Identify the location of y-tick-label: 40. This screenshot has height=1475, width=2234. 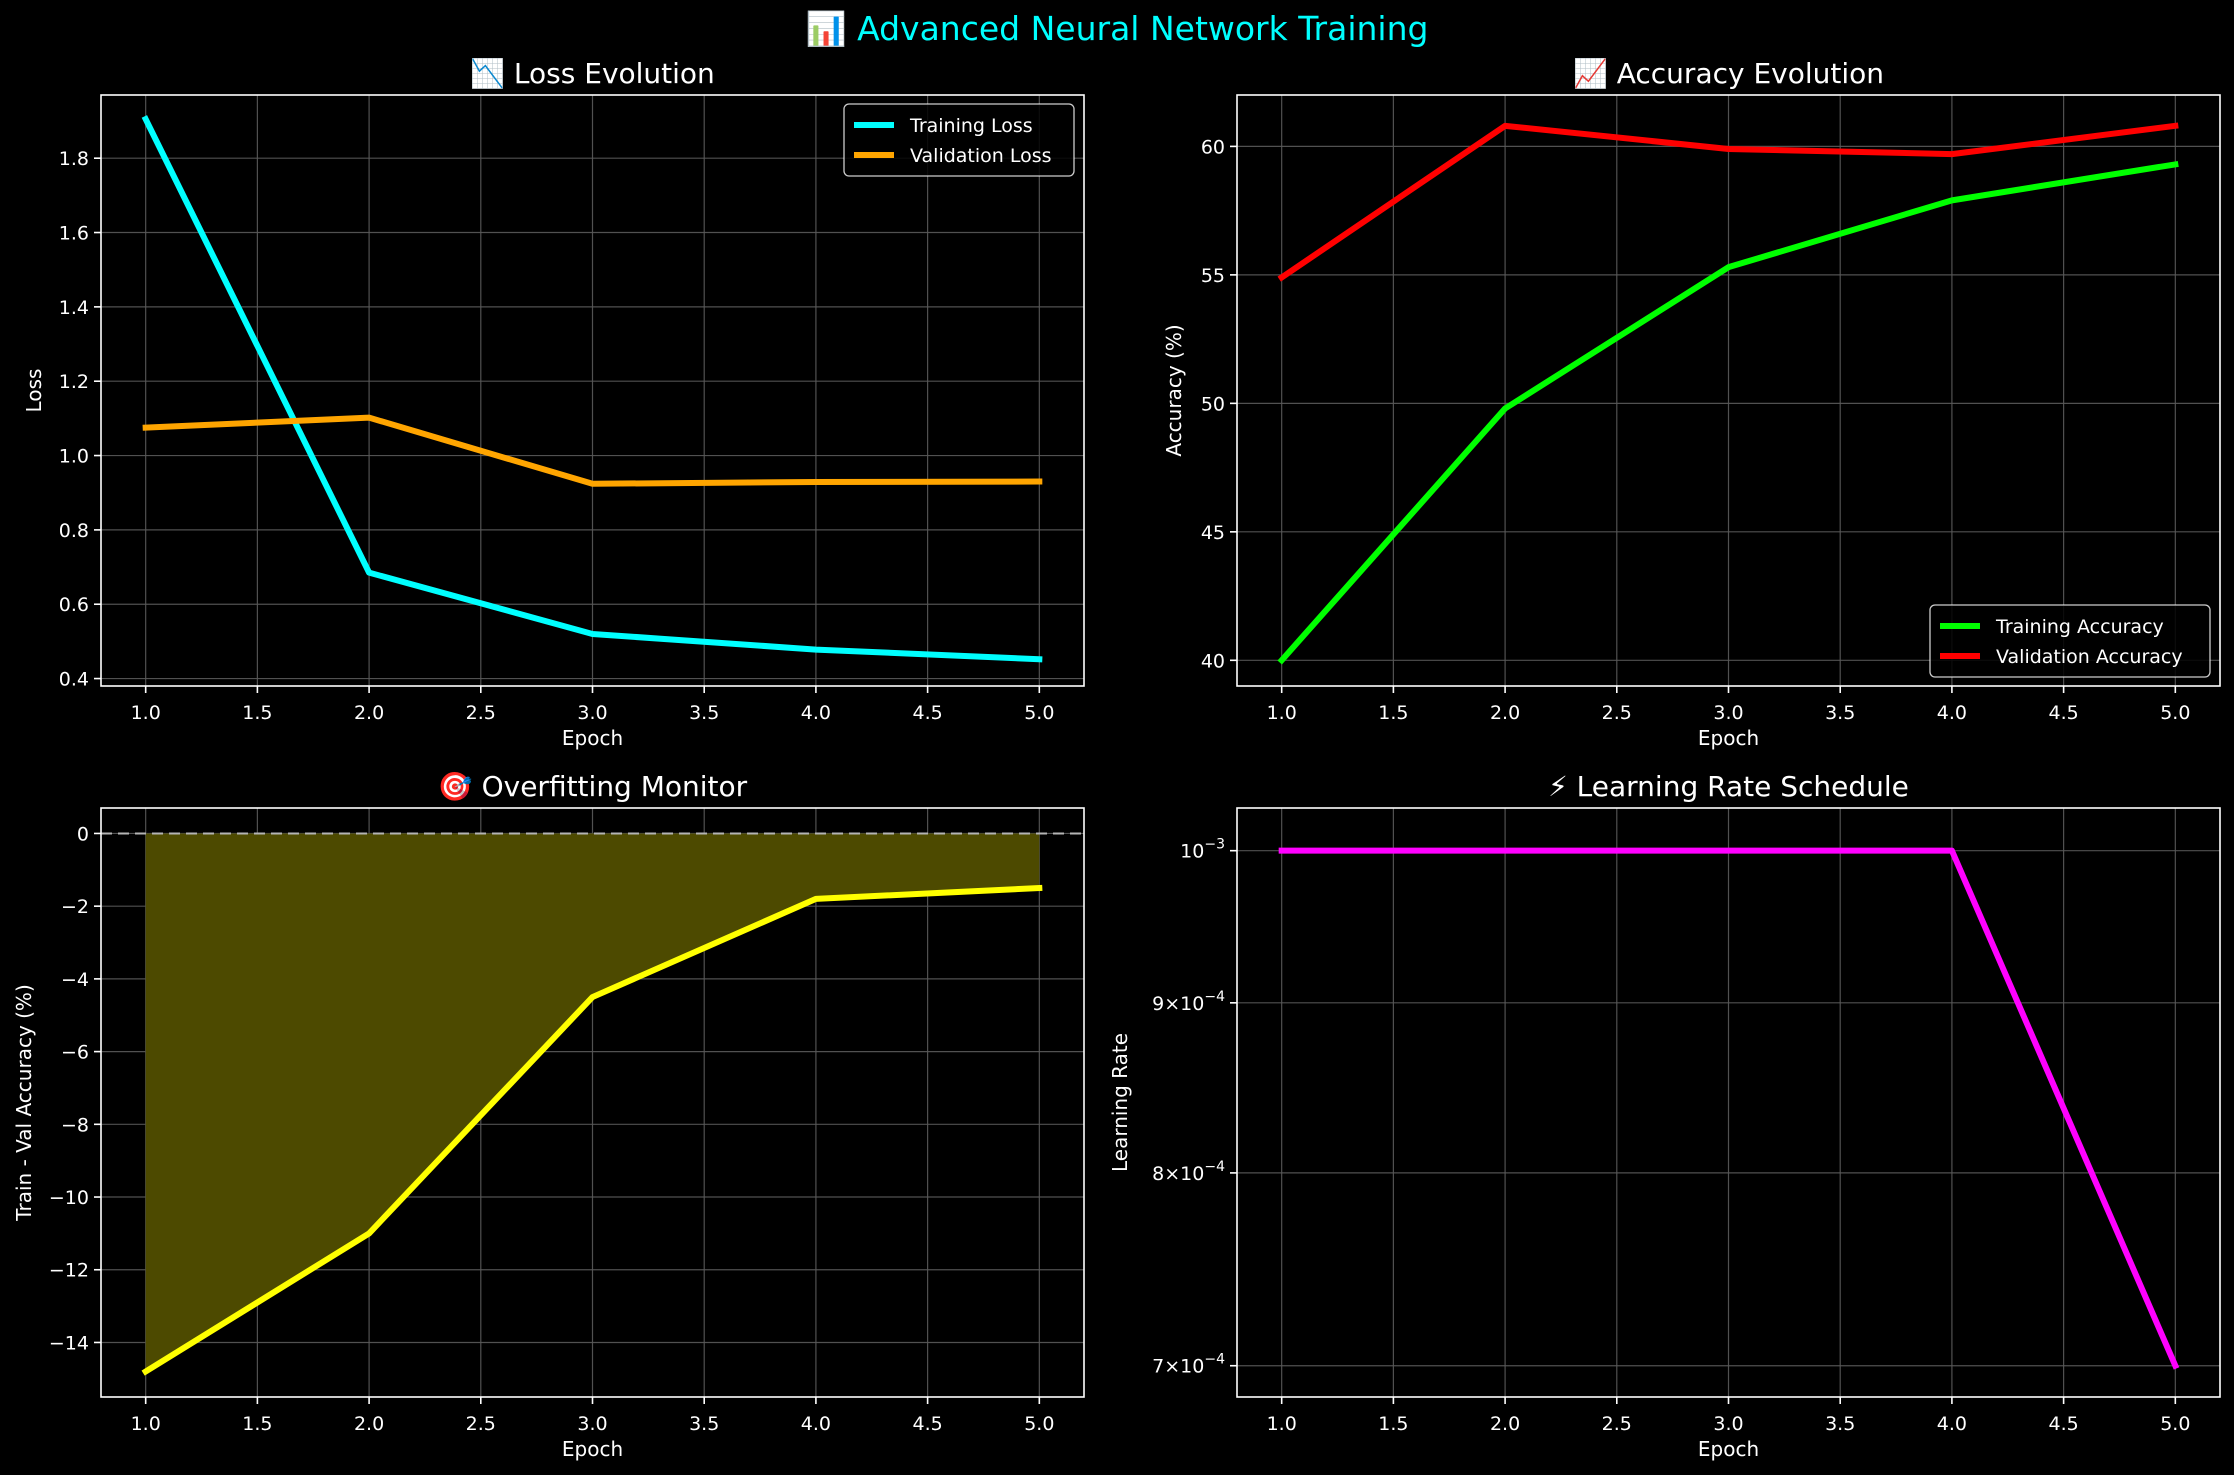
(1213, 661).